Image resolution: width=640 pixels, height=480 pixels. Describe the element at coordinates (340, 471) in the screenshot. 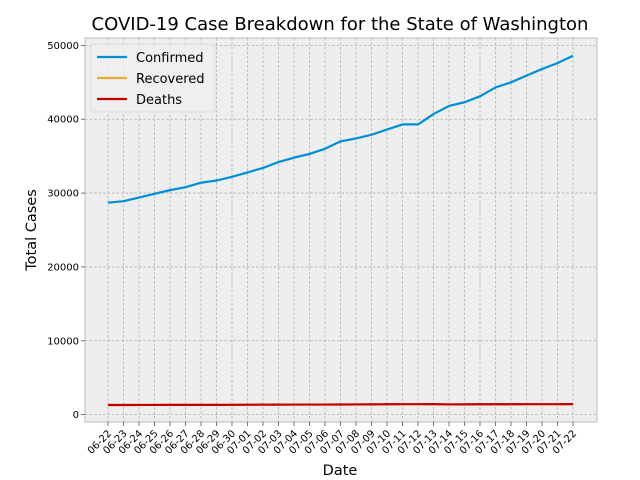

I see `x-axis-label: Date` at that location.